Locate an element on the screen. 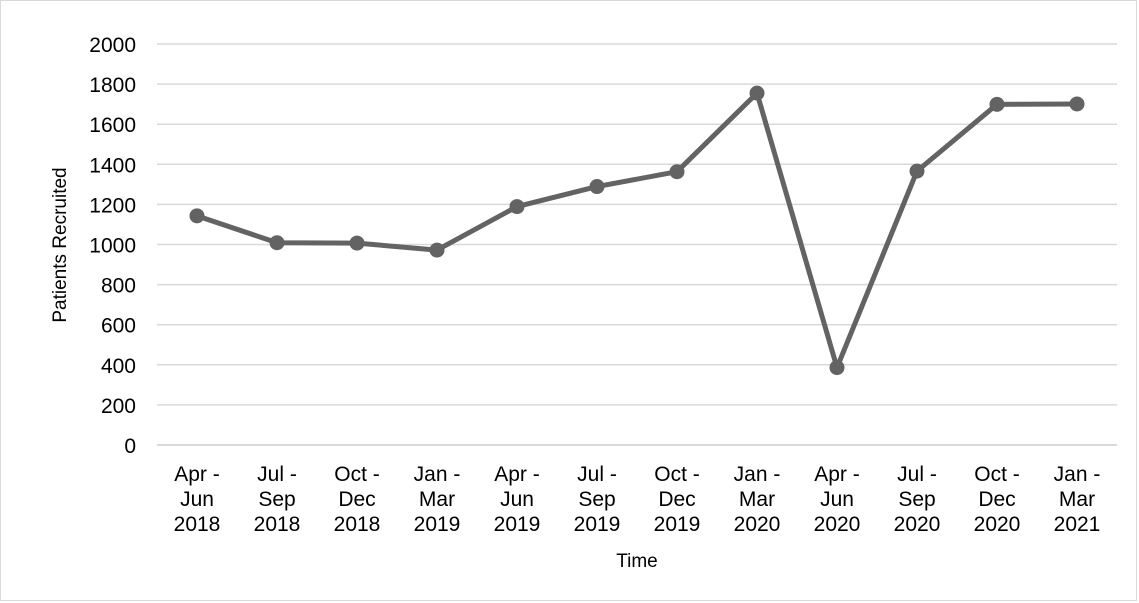 The height and width of the screenshot is (603, 1139). x-tick-label: Apr -Jun 2018 is located at coordinates (197, 499).